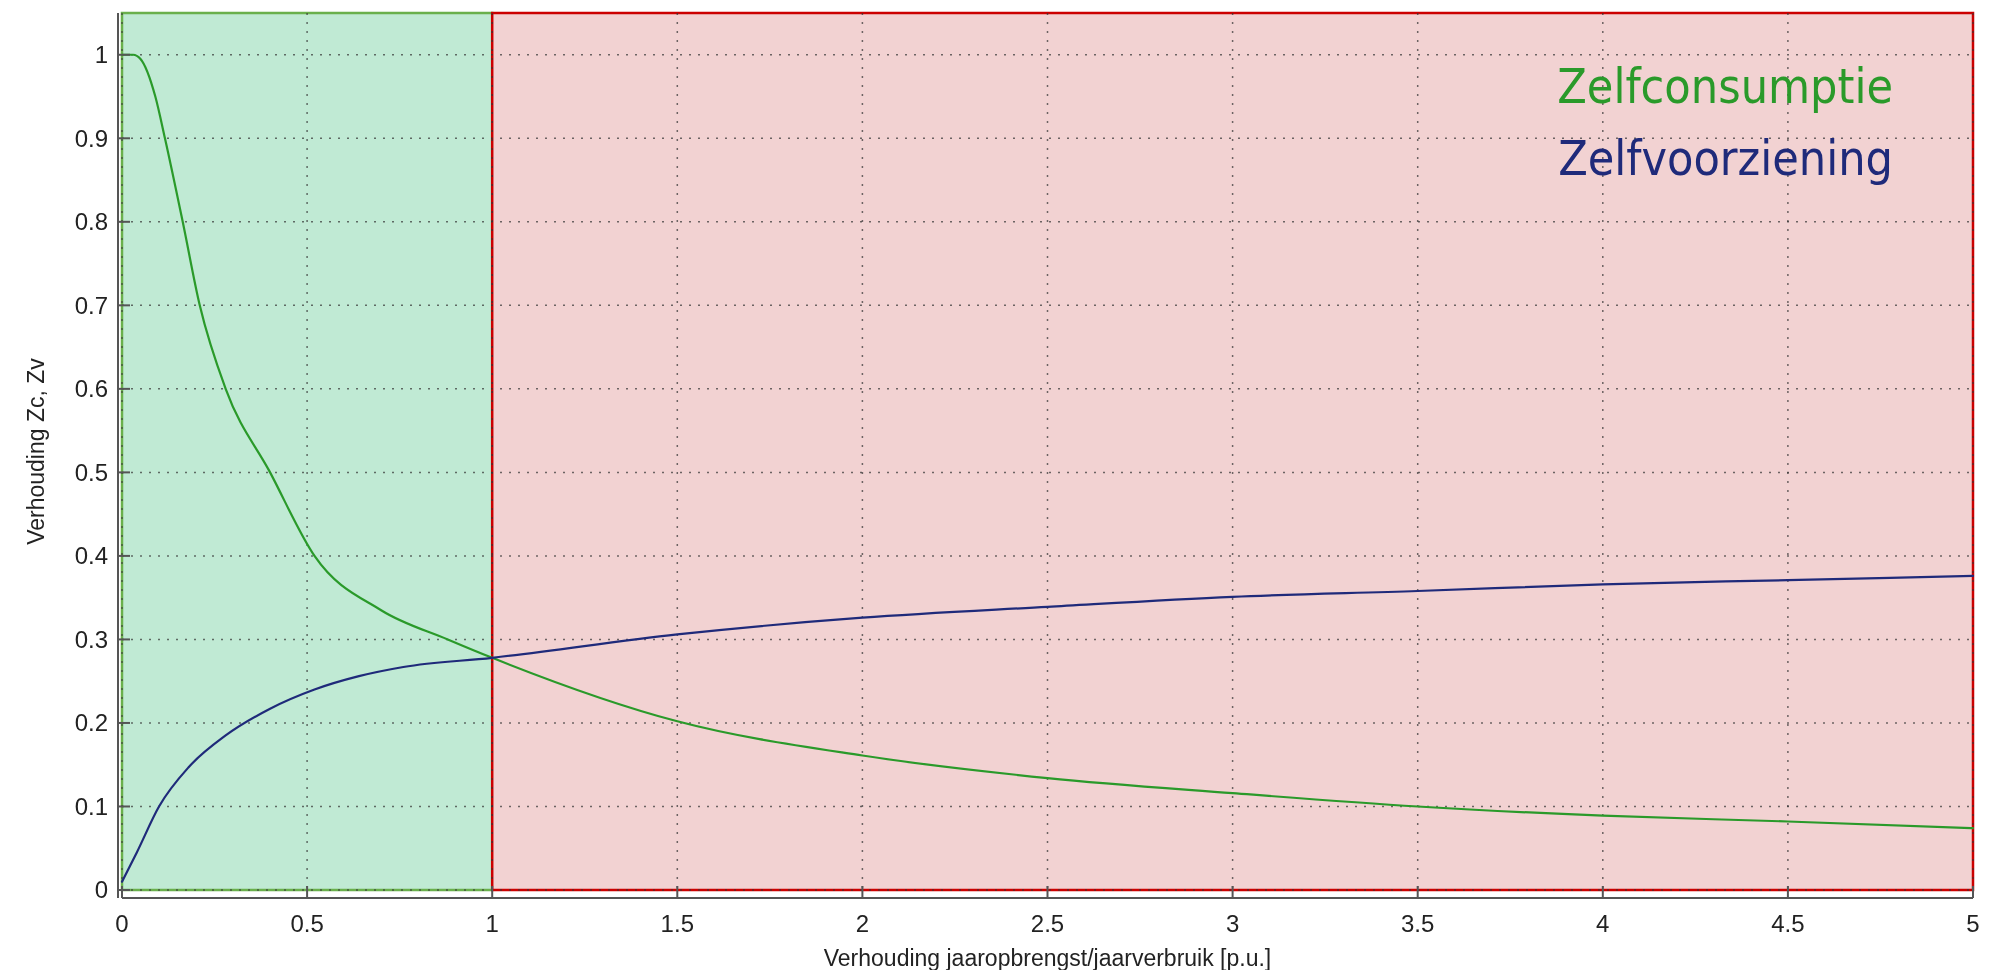  Describe the element at coordinates (101, 890) in the screenshot. I see `y-tick-label: 0` at that location.